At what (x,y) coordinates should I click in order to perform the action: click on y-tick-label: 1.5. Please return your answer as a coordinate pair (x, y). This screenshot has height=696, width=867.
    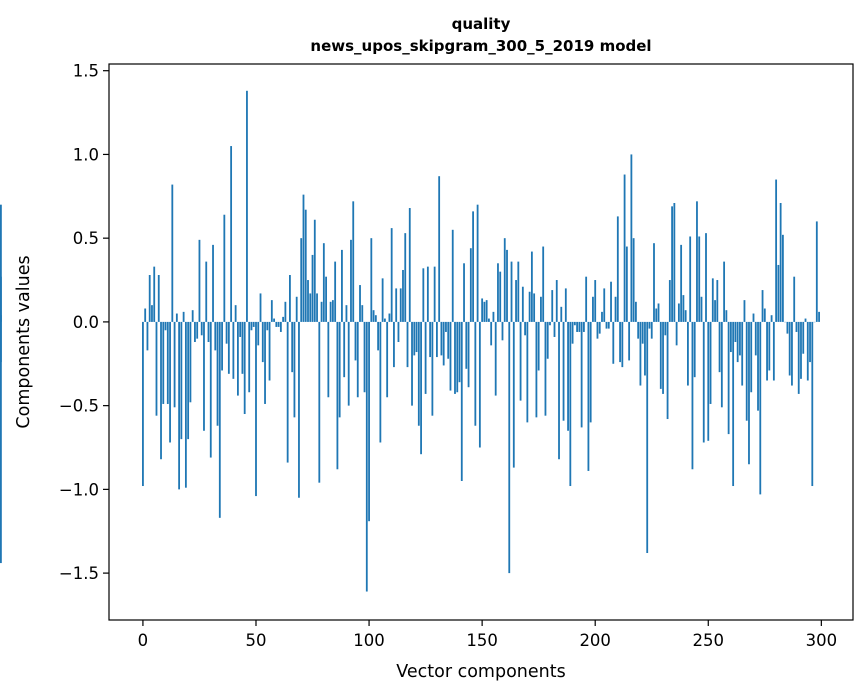
    Looking at the image, I should click on (86, 71).